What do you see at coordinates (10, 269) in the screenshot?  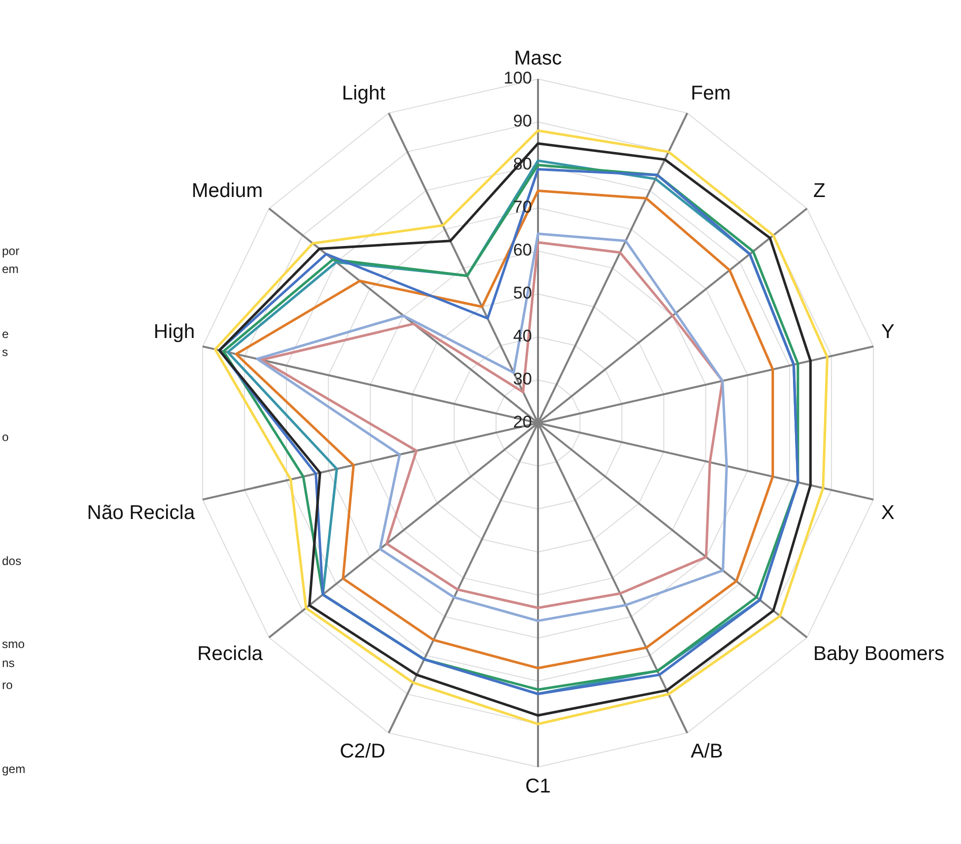 I see `text: em` at bounding box center [10, 269].